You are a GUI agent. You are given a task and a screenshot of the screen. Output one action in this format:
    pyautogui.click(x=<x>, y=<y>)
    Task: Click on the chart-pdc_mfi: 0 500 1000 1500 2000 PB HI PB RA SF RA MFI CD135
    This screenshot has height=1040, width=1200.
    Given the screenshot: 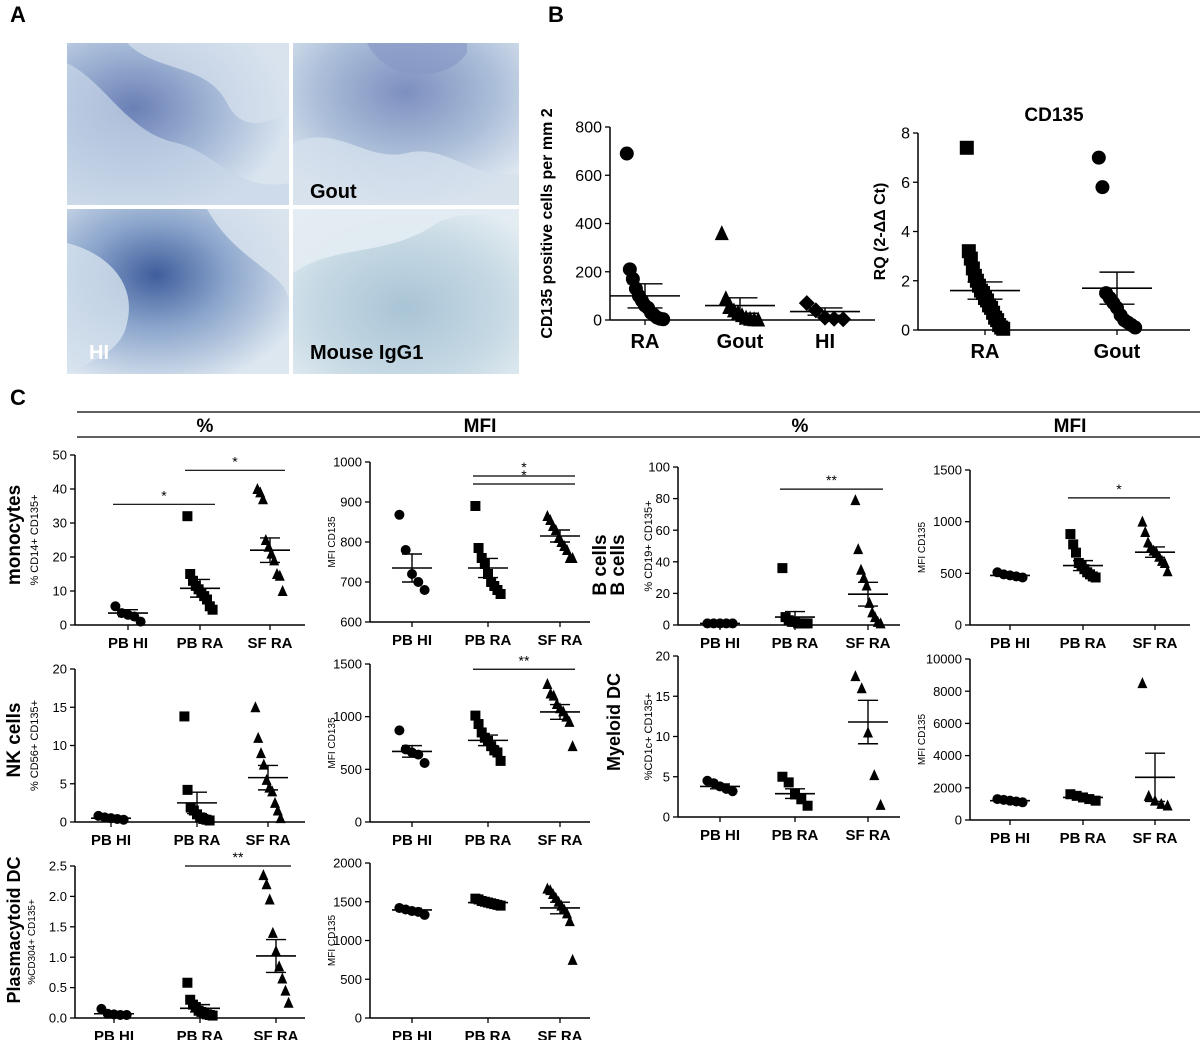 What is the action you would take?
    pyautogui.click(x=458, y=948)
    